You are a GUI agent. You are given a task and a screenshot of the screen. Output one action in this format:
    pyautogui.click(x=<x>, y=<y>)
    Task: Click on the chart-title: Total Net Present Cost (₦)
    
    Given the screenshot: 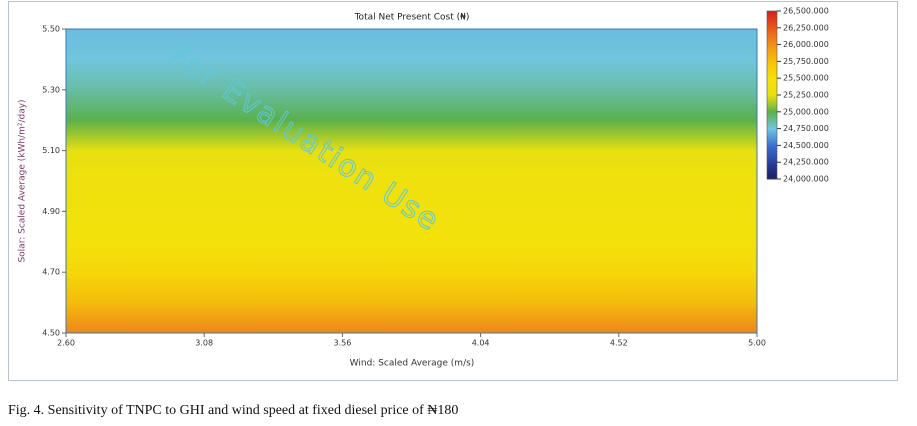 What is the action you would take?
    pyautogui.click(x=412, y=18)
    